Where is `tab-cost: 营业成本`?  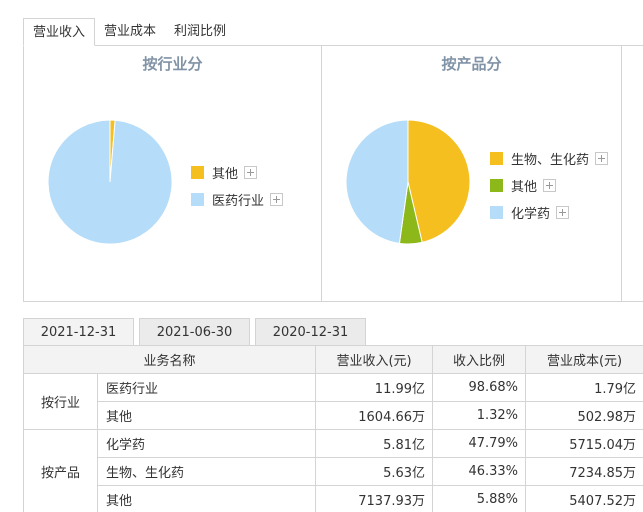 tab-cost: 营业成本 is located at coordinates (130, 31).